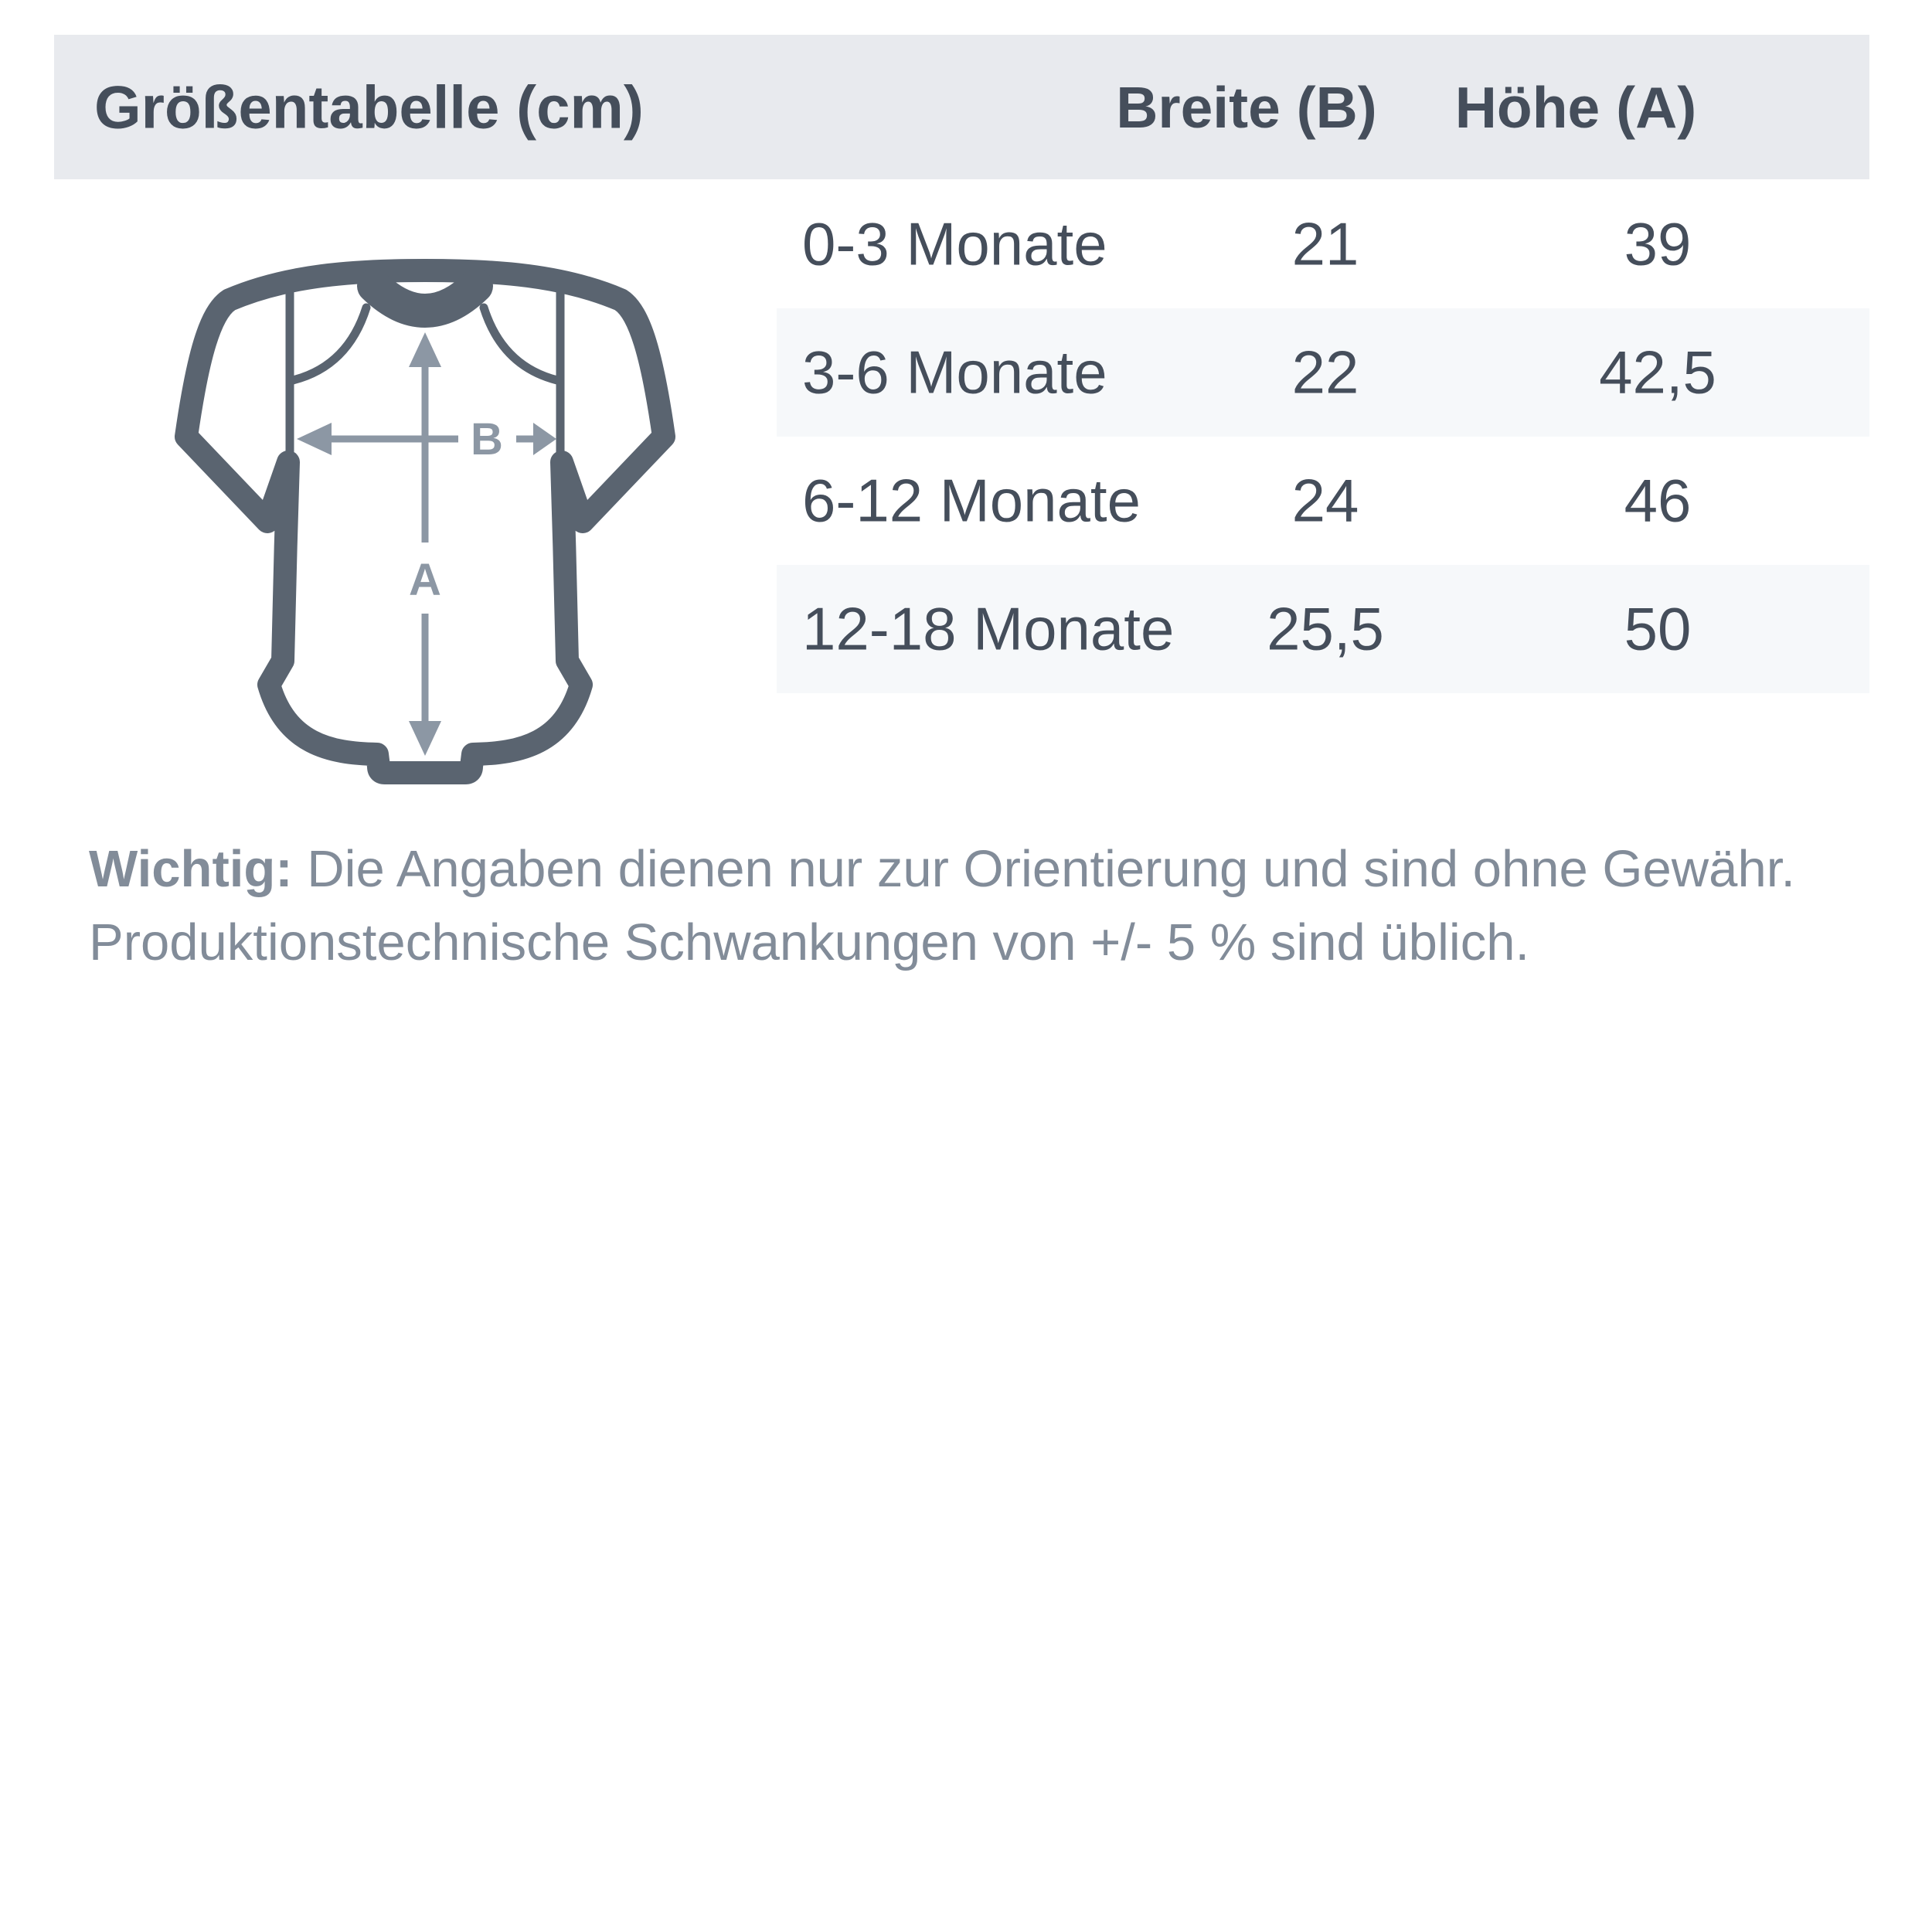  I want to click on cell-breite: 22, so click(1325, 372).